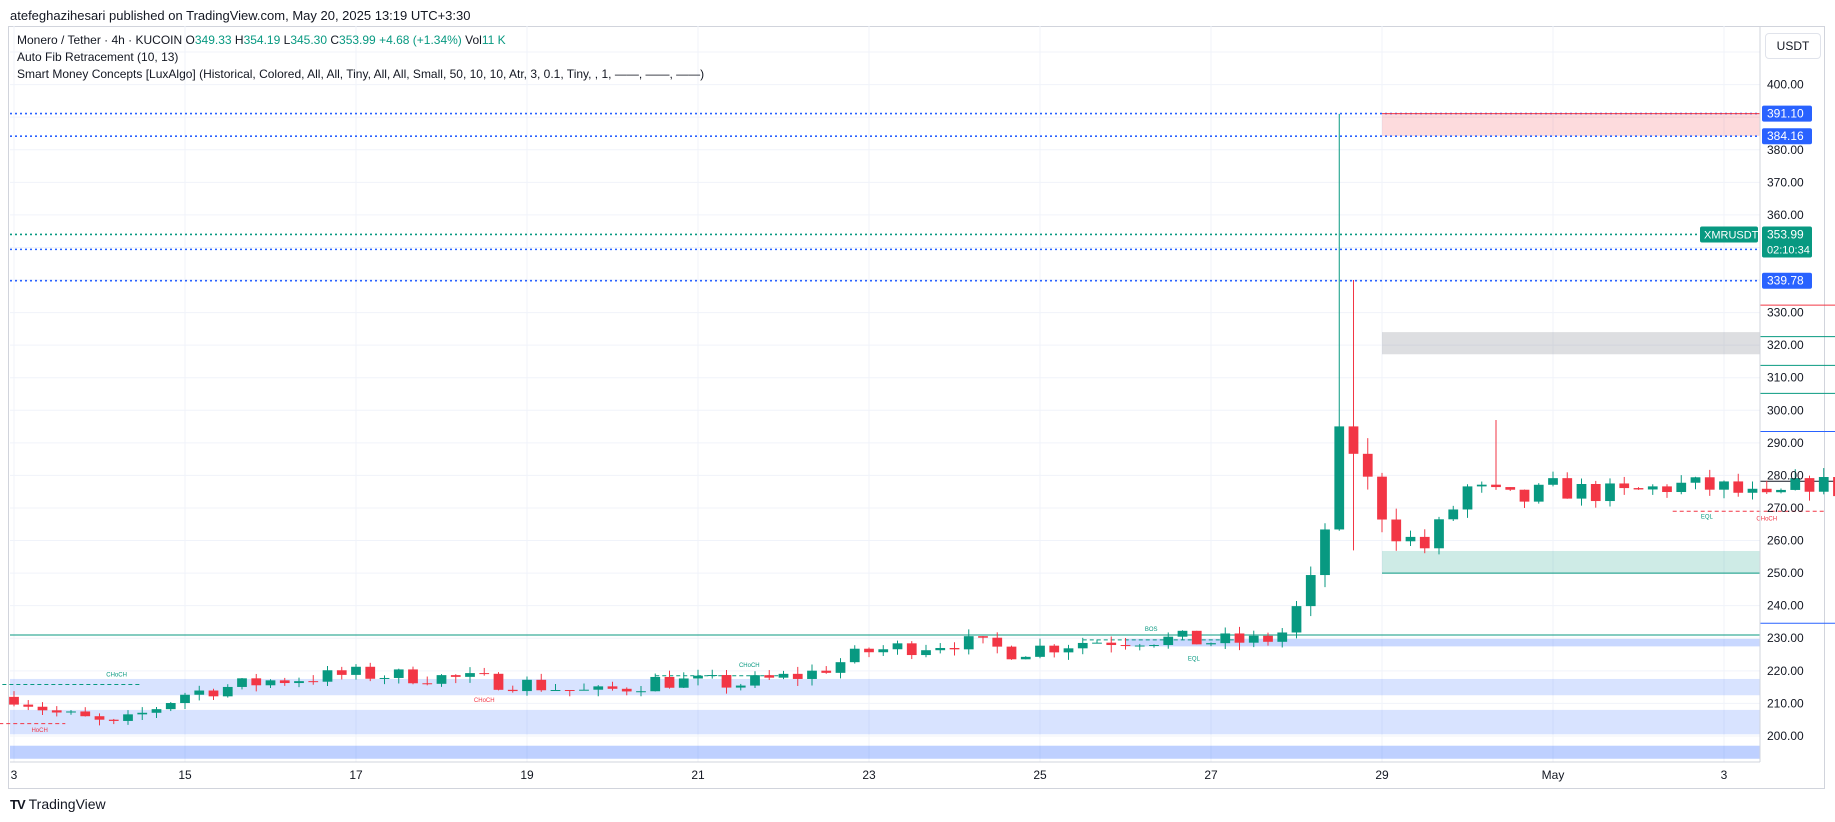 This screenshot has width=1835, height=822. What do you see at coordinates (1731, 235) in the screenshot?
I see `symbol-tag-text: XMRUSDT` at bounding box center [1731, 235].